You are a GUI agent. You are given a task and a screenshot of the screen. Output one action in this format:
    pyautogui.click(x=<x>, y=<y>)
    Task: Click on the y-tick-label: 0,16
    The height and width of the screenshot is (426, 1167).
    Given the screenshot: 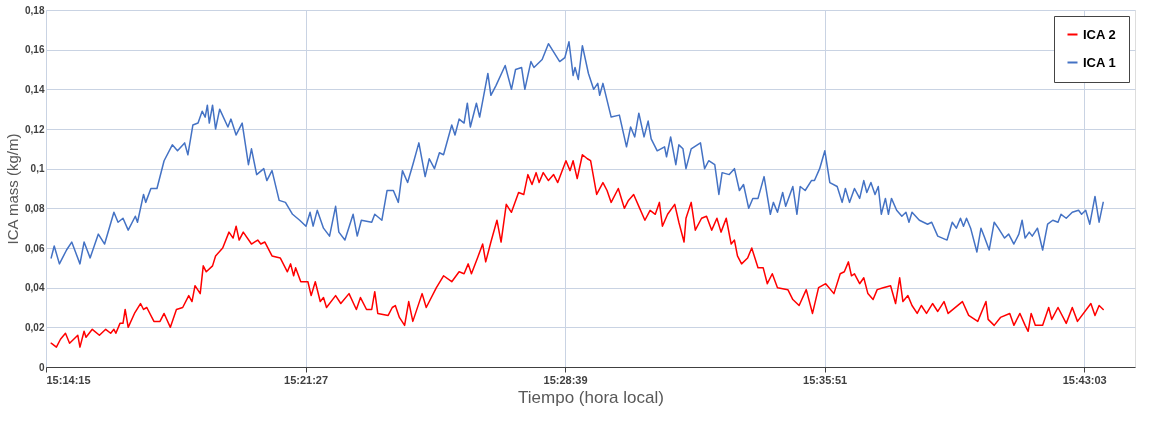 What is the action you would take?
    pyautogui.click(x=35, y=50)
    